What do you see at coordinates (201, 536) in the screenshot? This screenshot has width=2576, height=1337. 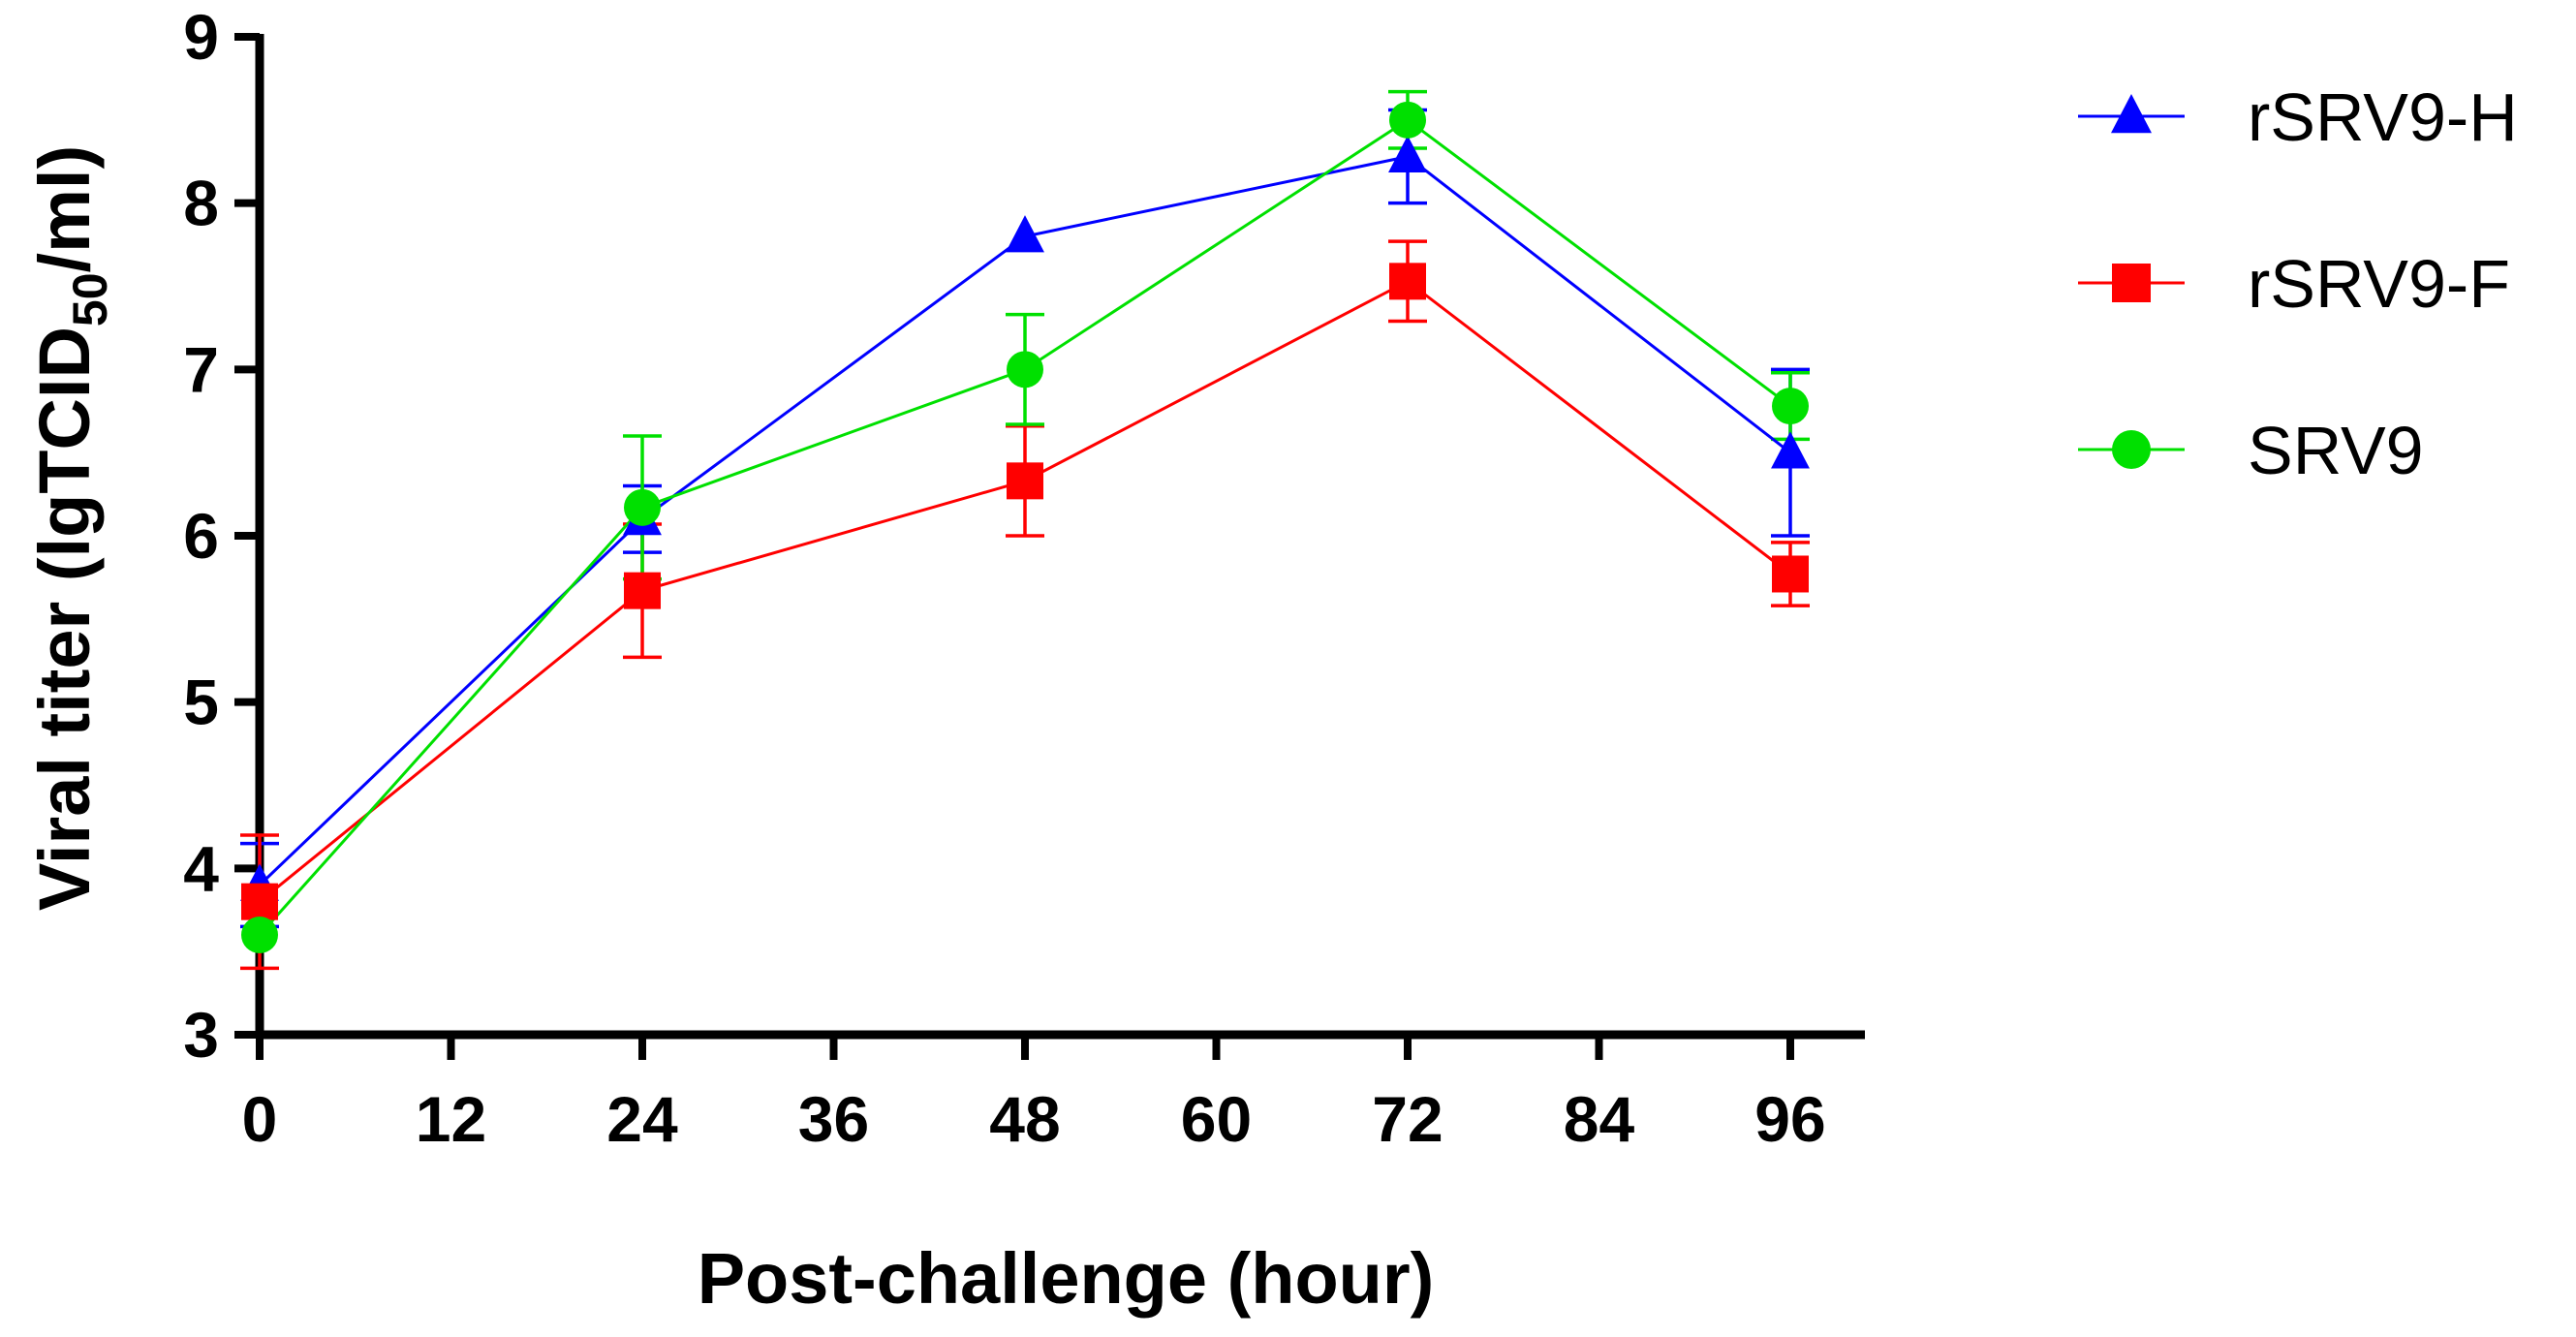 I see `y-tick-label: 6` at bounding box center [201, 536].